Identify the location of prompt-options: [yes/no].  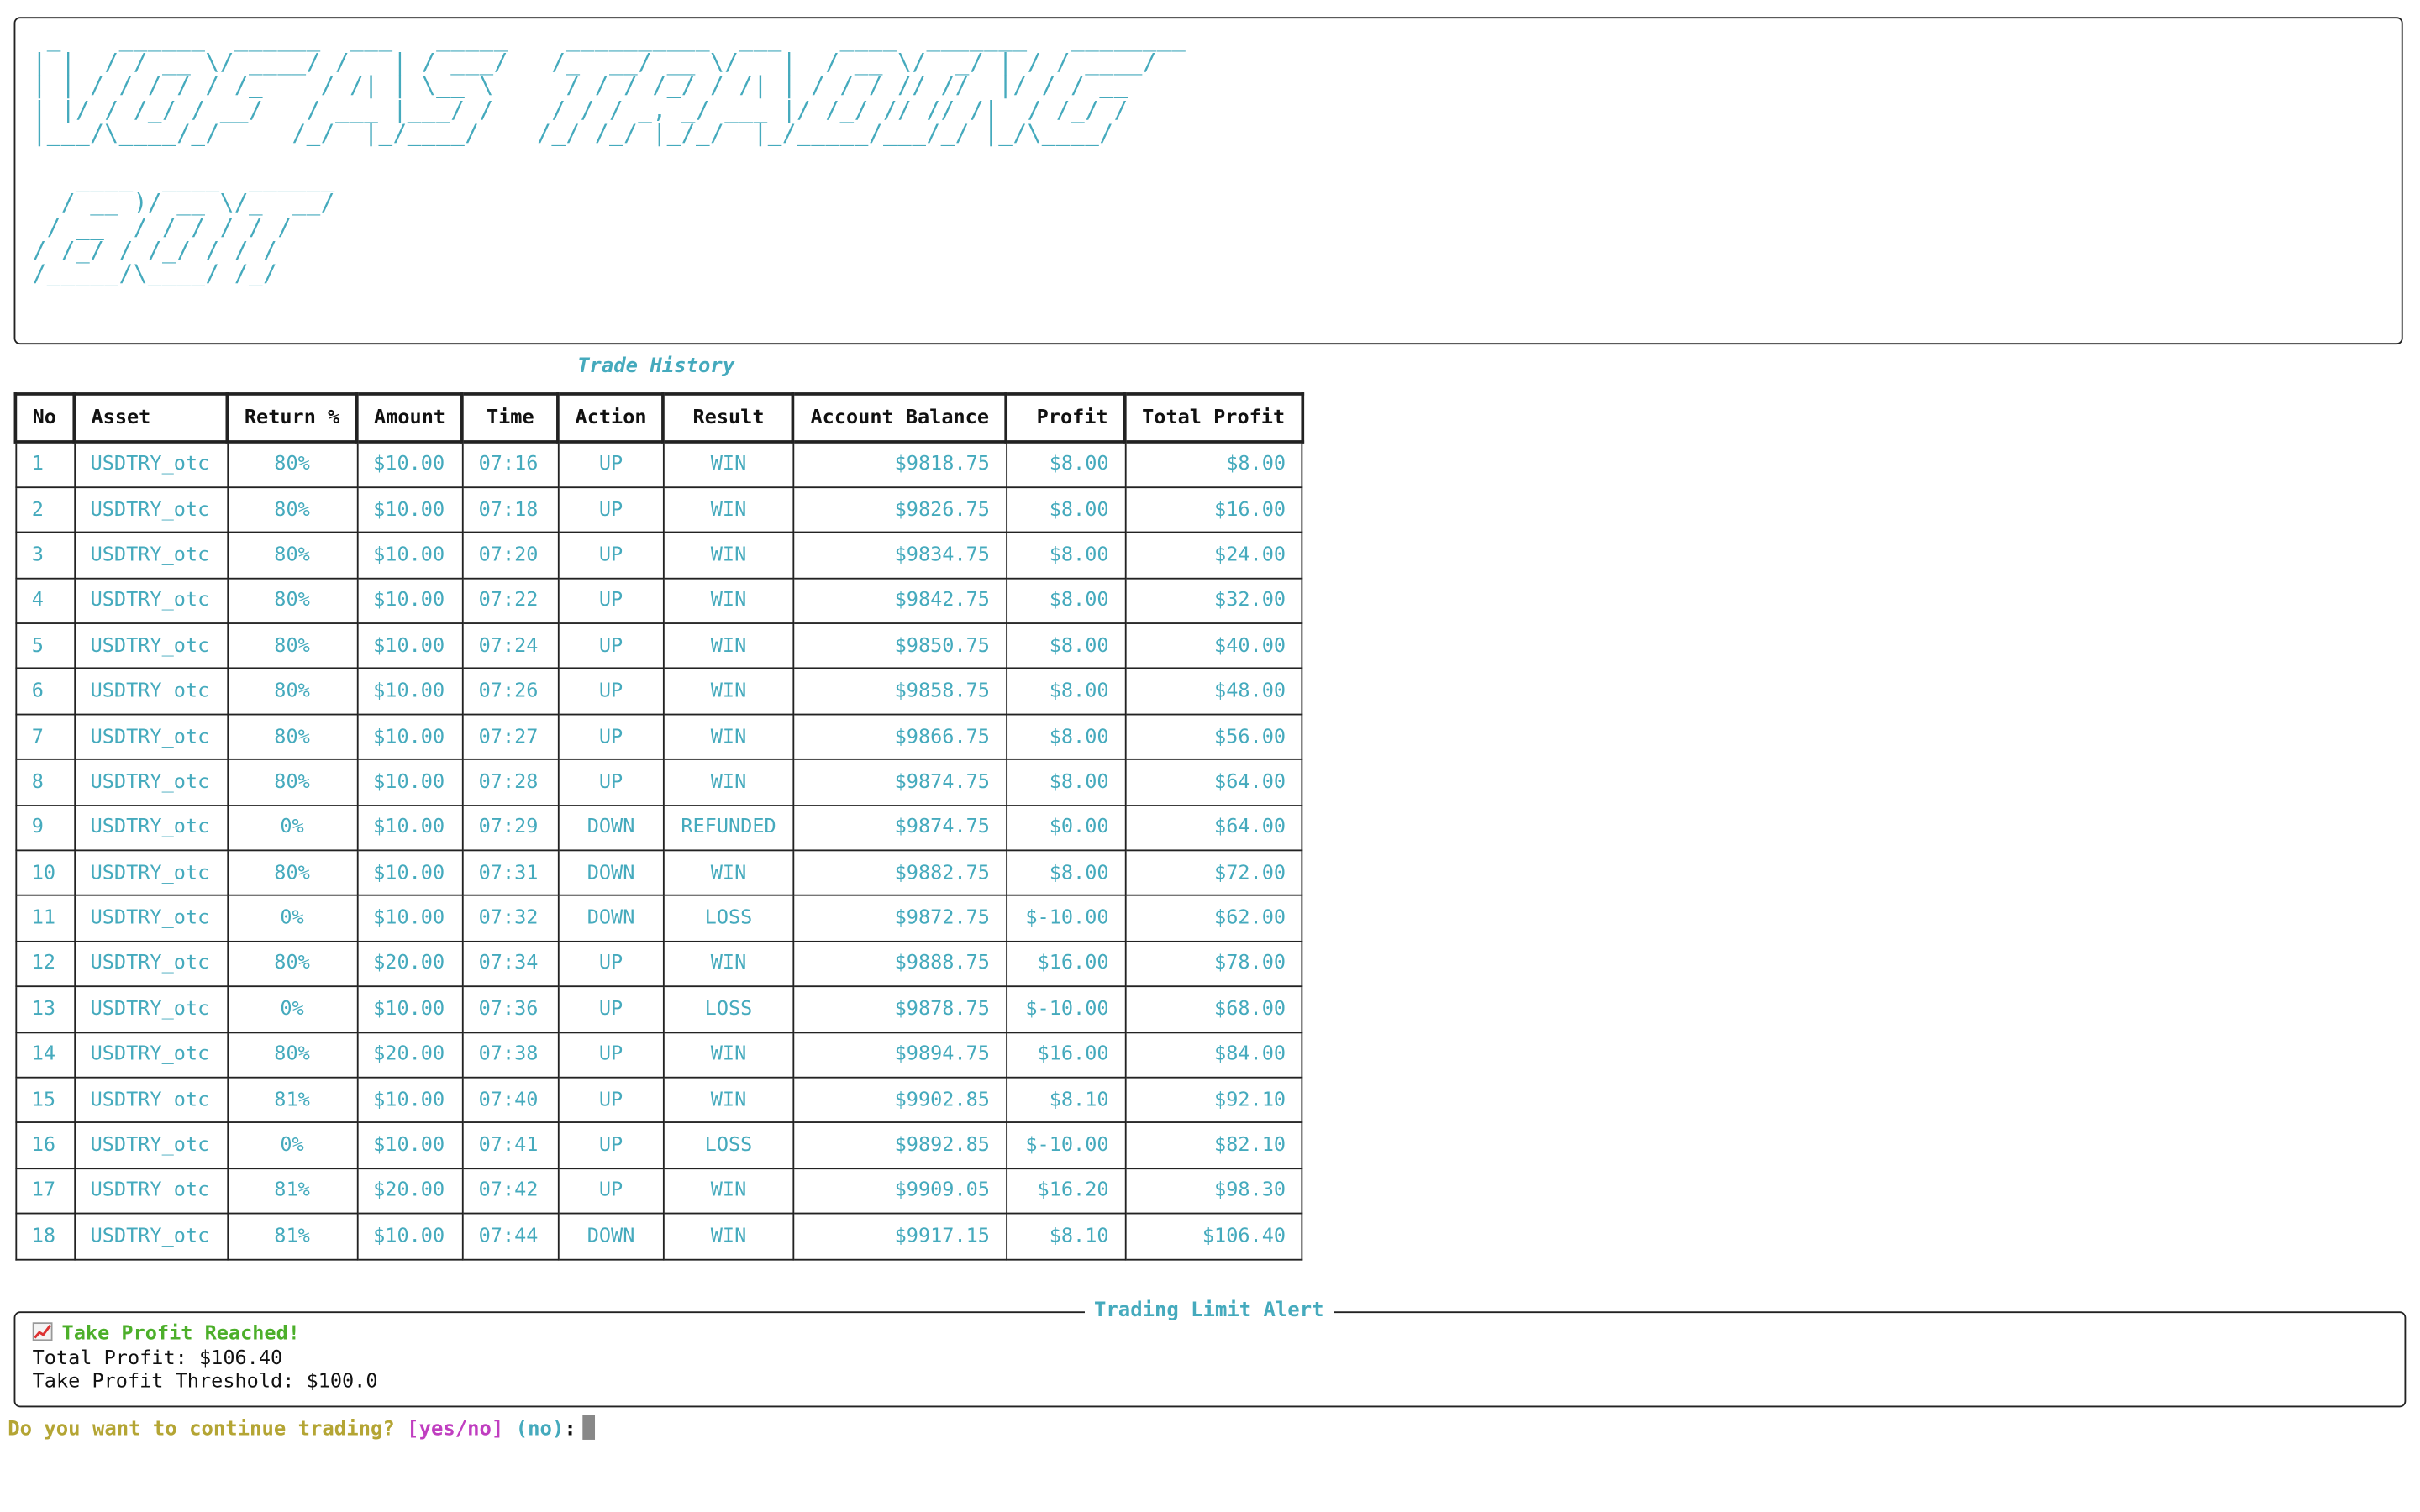
(455, 1429).